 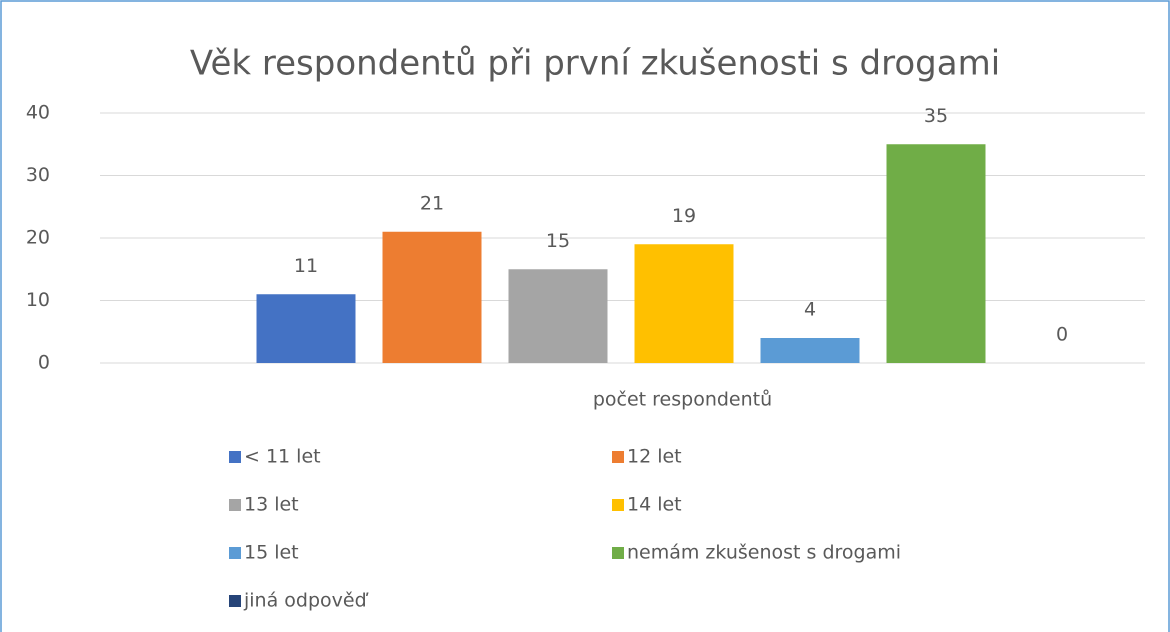 What do you see at coordinates (810, 310) in the screenshot?
I see `data-label: 4` at bounding box center [810, 310].